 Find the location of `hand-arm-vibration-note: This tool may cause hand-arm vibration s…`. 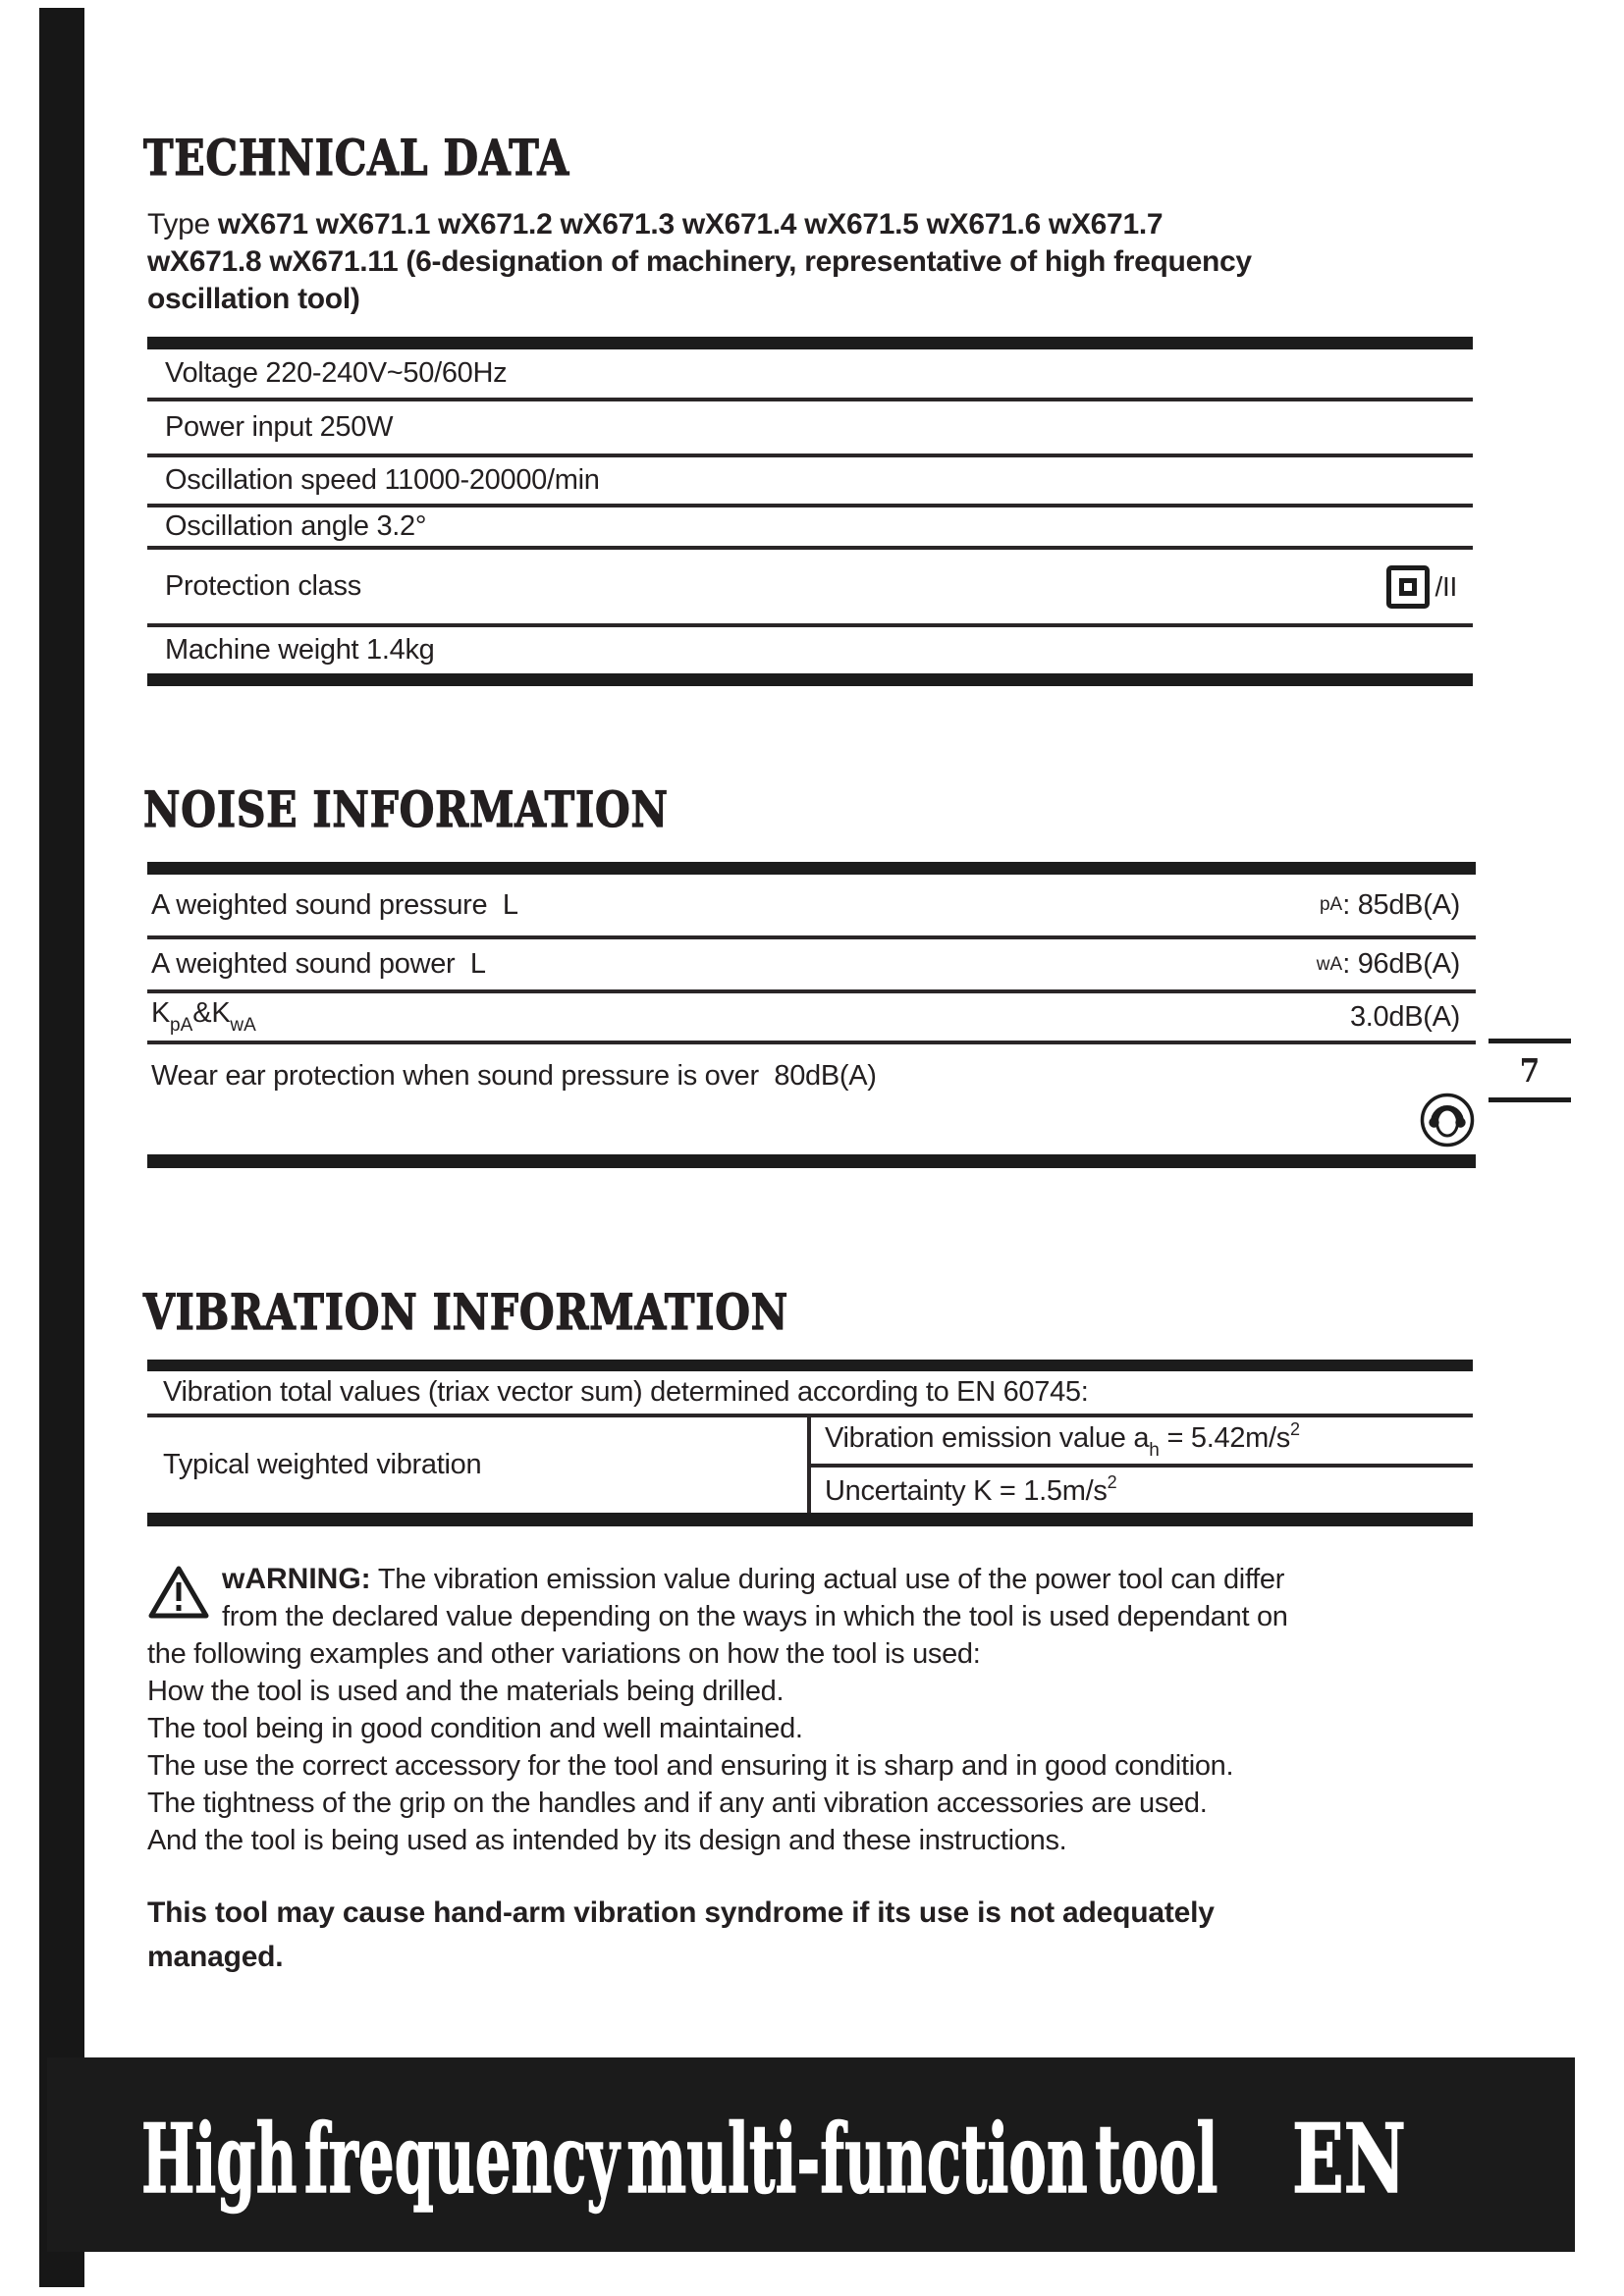

hand-arm-vibration-note: This tool may cause hand-arm vibration s… is located at coordinates (681, 1934).